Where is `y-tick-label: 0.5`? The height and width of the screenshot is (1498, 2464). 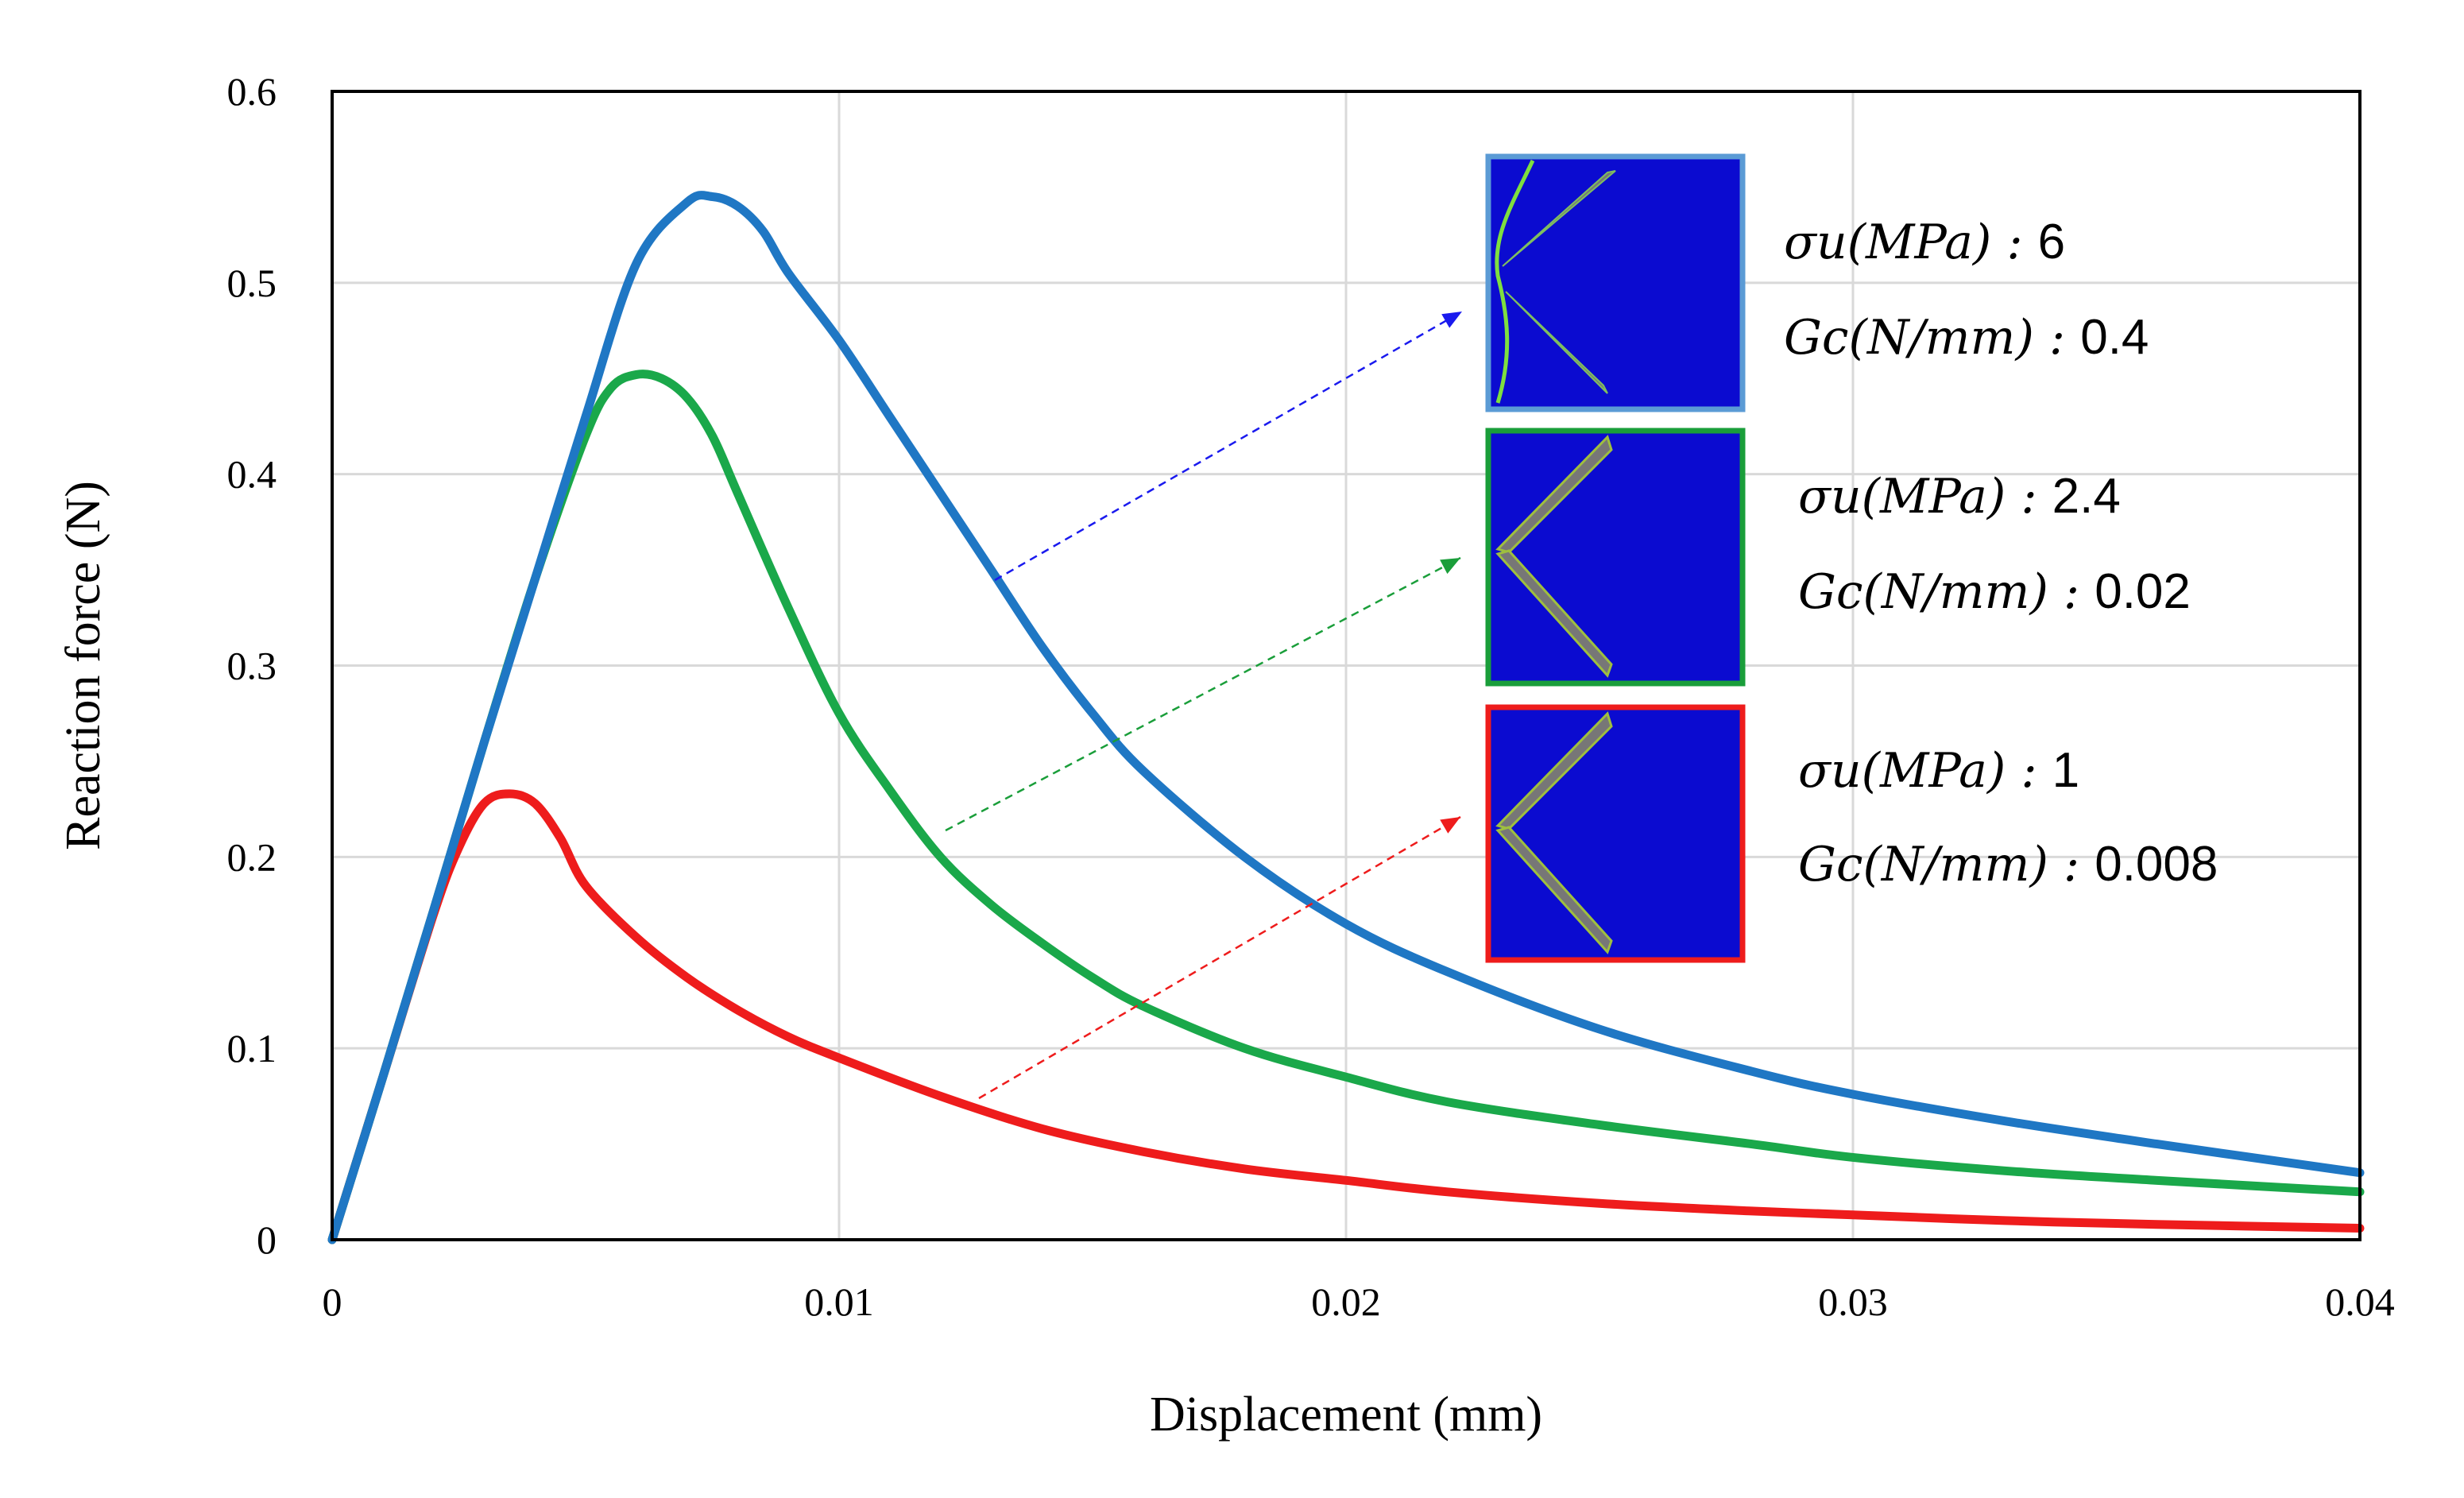 y-tick-label: 0.5 is located at coordinates (252, 283).